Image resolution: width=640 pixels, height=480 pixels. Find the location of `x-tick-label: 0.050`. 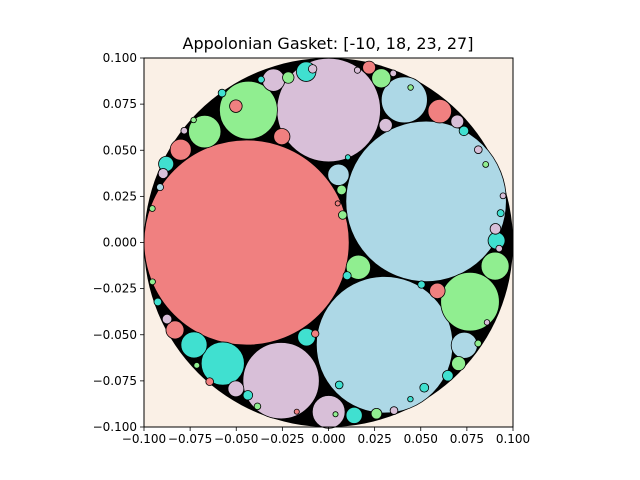

x-tick-label: 0.050 is located at coordinates (421, 439).